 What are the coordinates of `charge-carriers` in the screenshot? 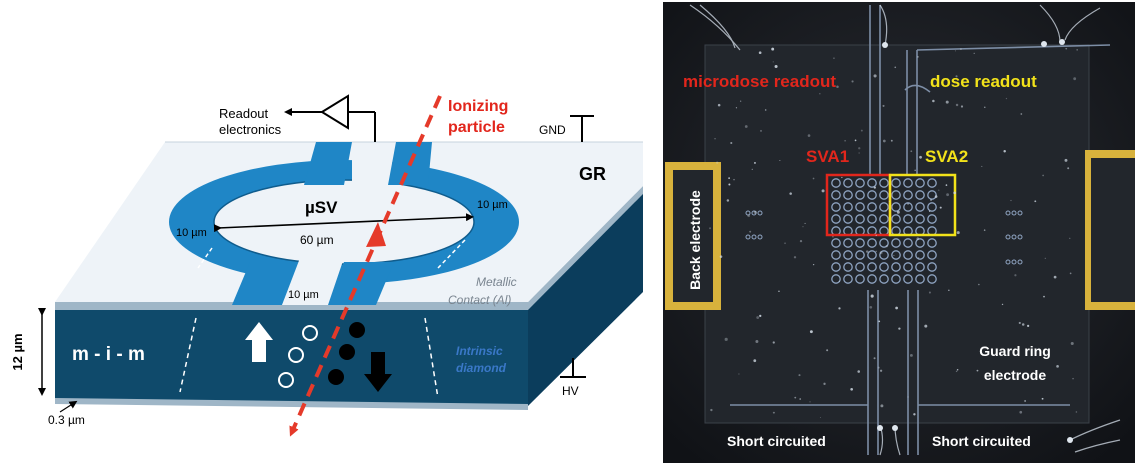 It's located at (321, 355).